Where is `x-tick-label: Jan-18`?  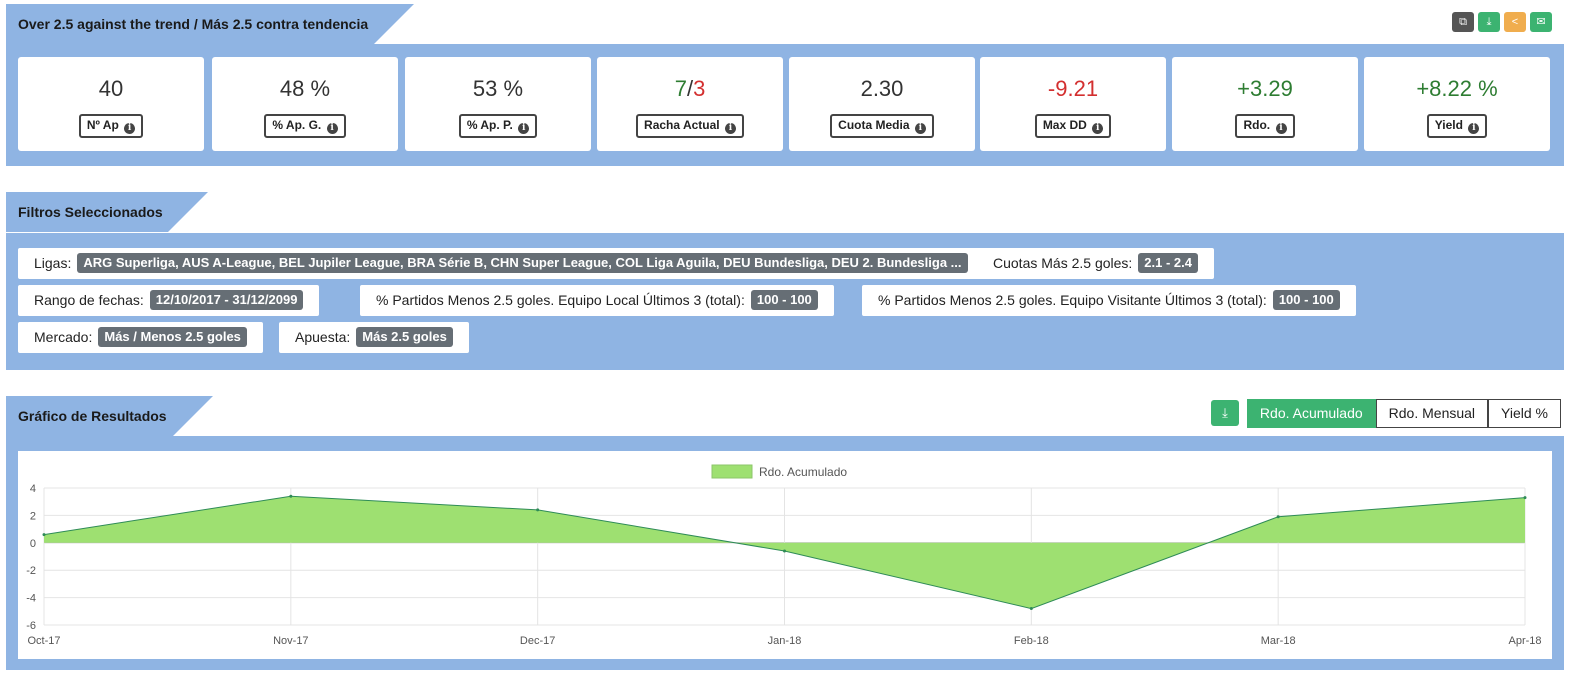
x-tick-label: Jan-18 is located at coordinates (785, 641).